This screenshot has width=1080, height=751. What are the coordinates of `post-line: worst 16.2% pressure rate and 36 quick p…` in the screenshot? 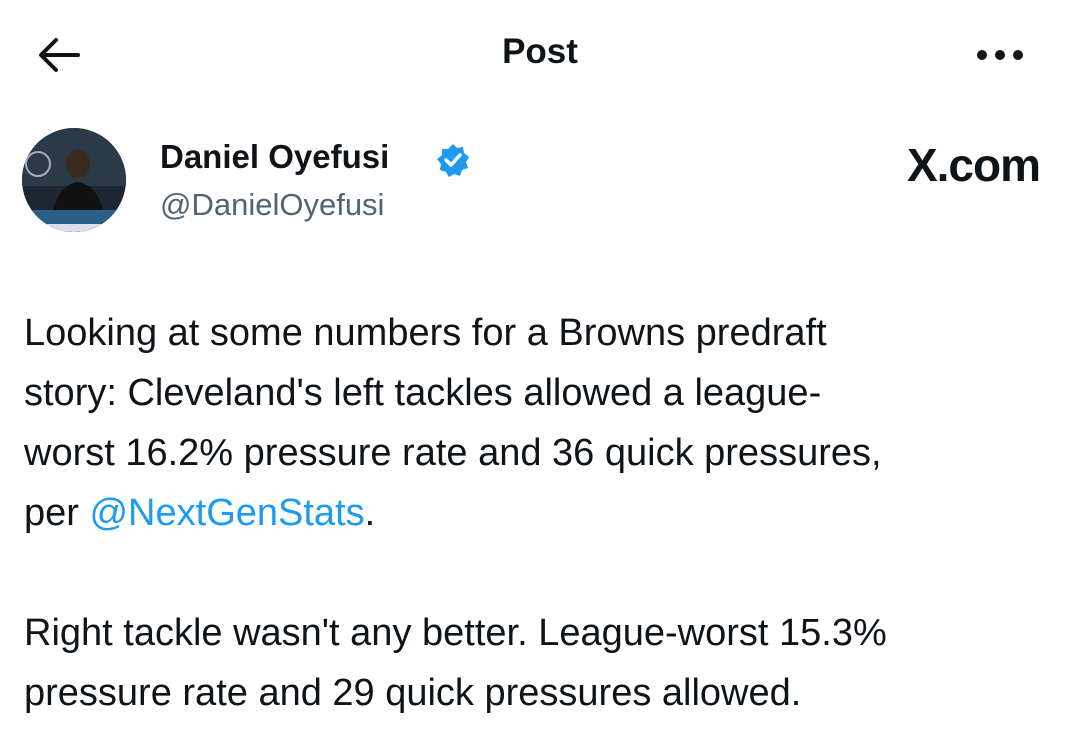 It's located at (453, 453).